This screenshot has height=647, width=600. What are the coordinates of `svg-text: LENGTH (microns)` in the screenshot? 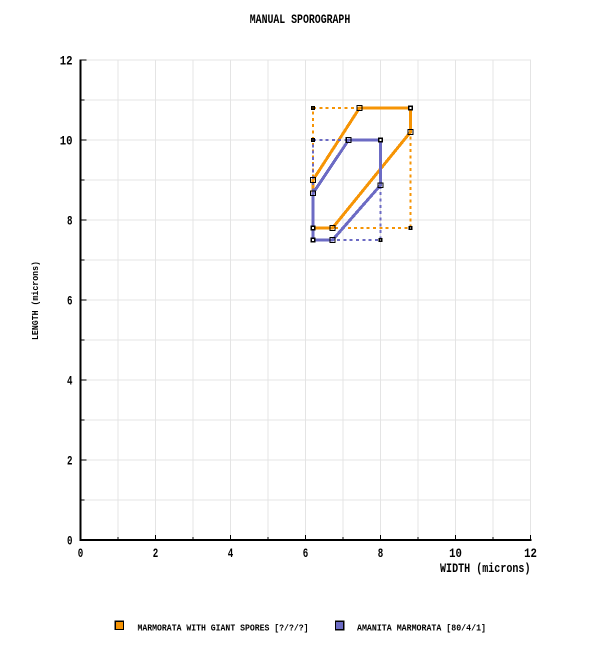 It's located at (35, 300).